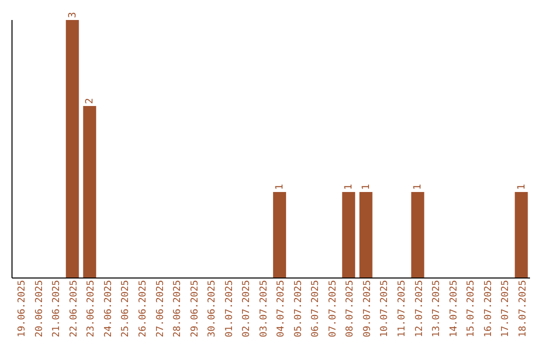  Describe the element at coordinates (454, 309) in the screenshot. I see `x-tick-label: 14.07.2025` at that location.